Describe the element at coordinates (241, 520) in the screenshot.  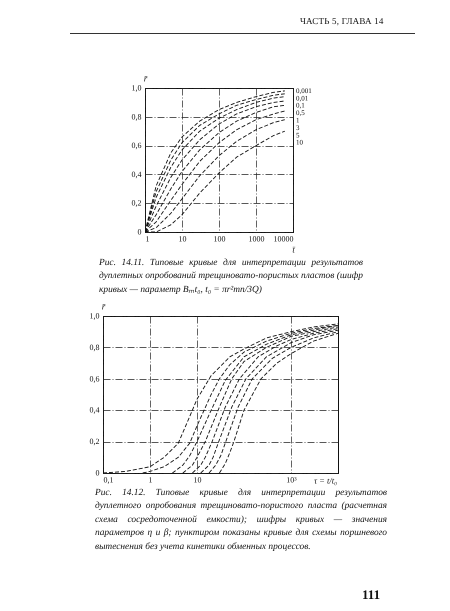
I see `text: Рис. 14.12. Типовые кривые для интерпретации результатов дуплетного опробования трещиновато-пористого пласта (расчетная схема сосредоточенной емкости); шифры кривых — значения параметров η и β; пунктиром показаны кривые для схемы поршневого вытеснения без учета кинетики обменных процессов.` at that location.